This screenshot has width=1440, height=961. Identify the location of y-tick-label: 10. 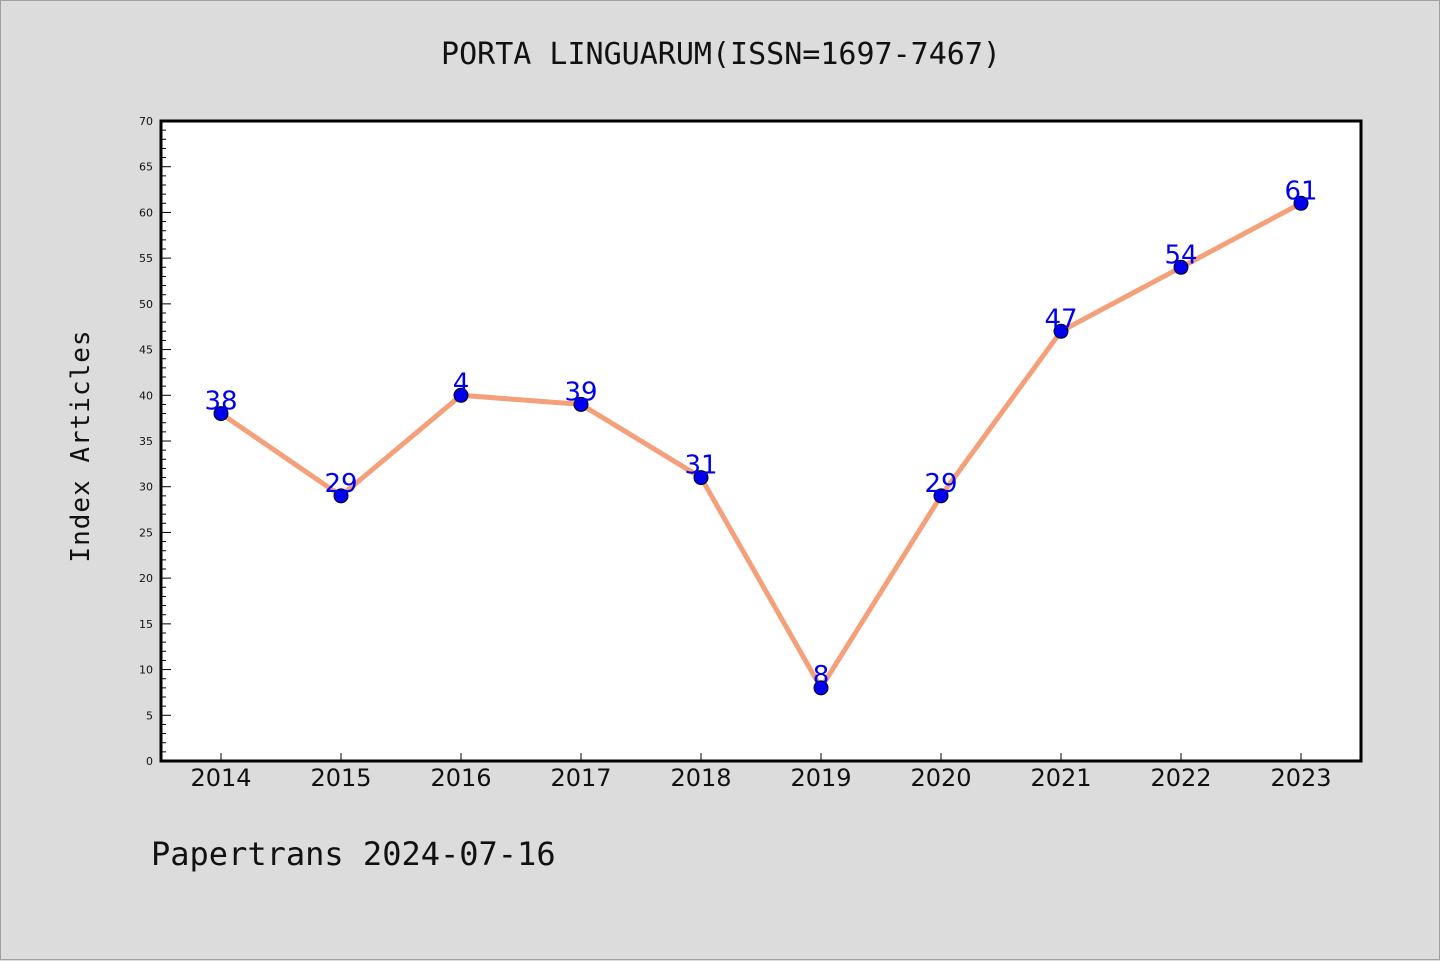
(146, 670).